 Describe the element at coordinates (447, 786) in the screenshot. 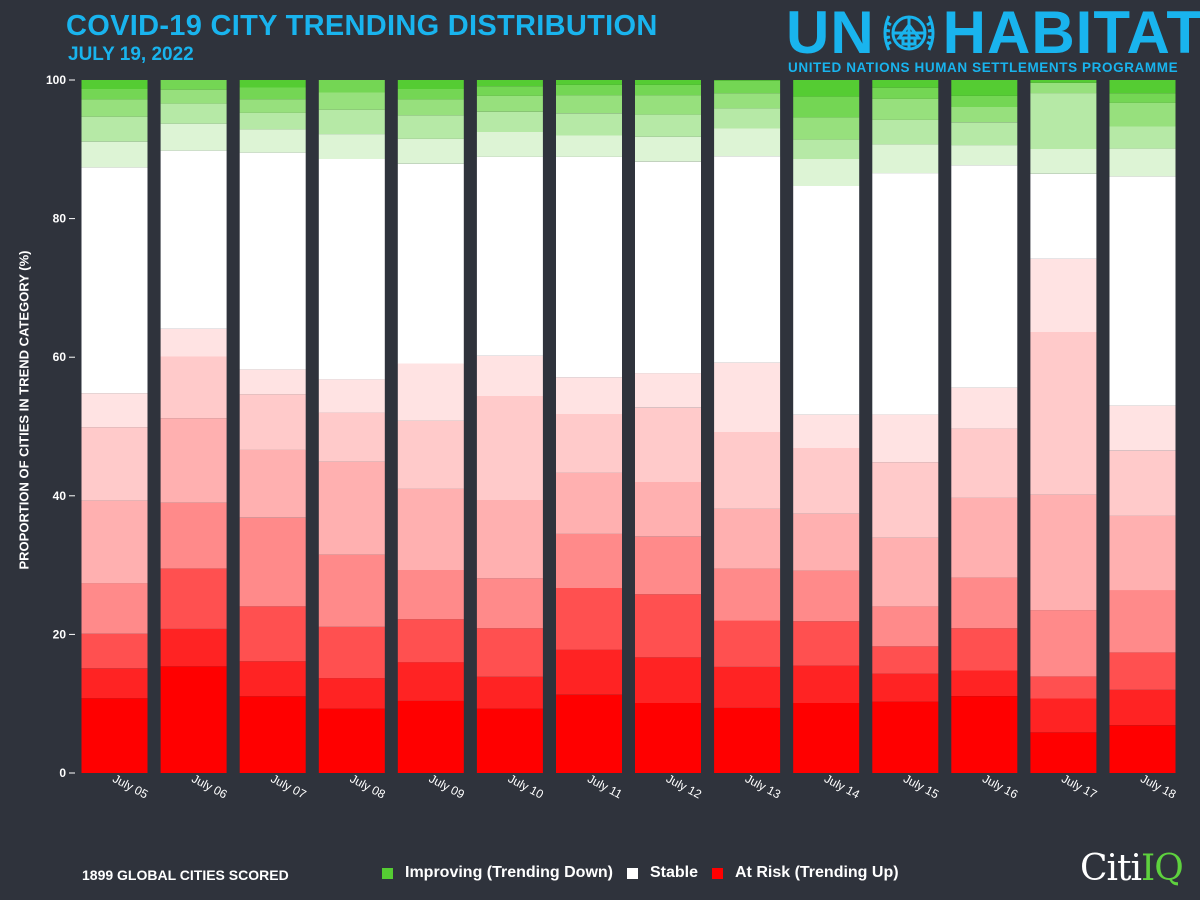

I see `x-tick-label: July 09` at that location.